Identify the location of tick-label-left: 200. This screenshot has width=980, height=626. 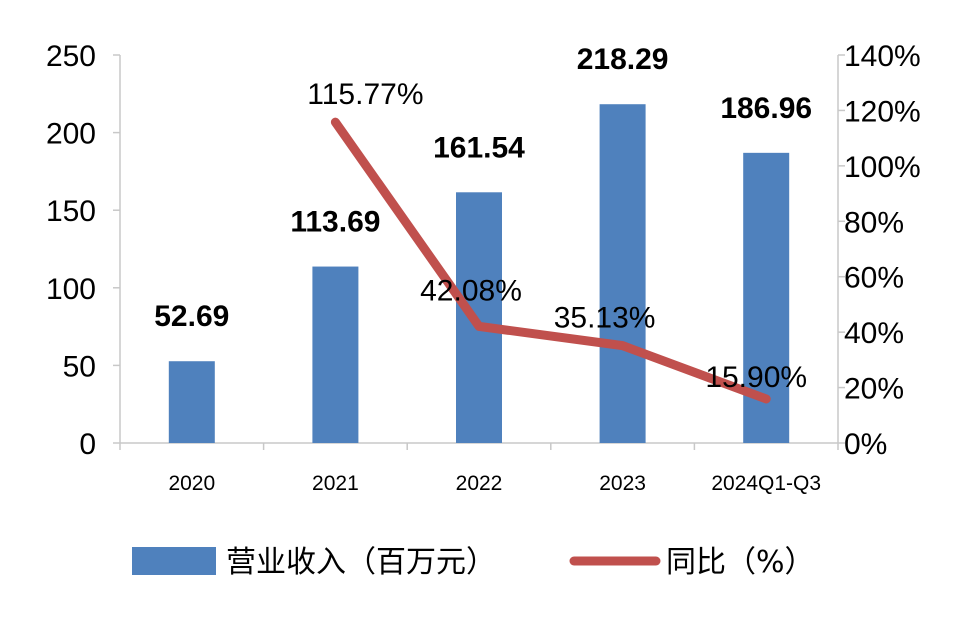
(71, 134).